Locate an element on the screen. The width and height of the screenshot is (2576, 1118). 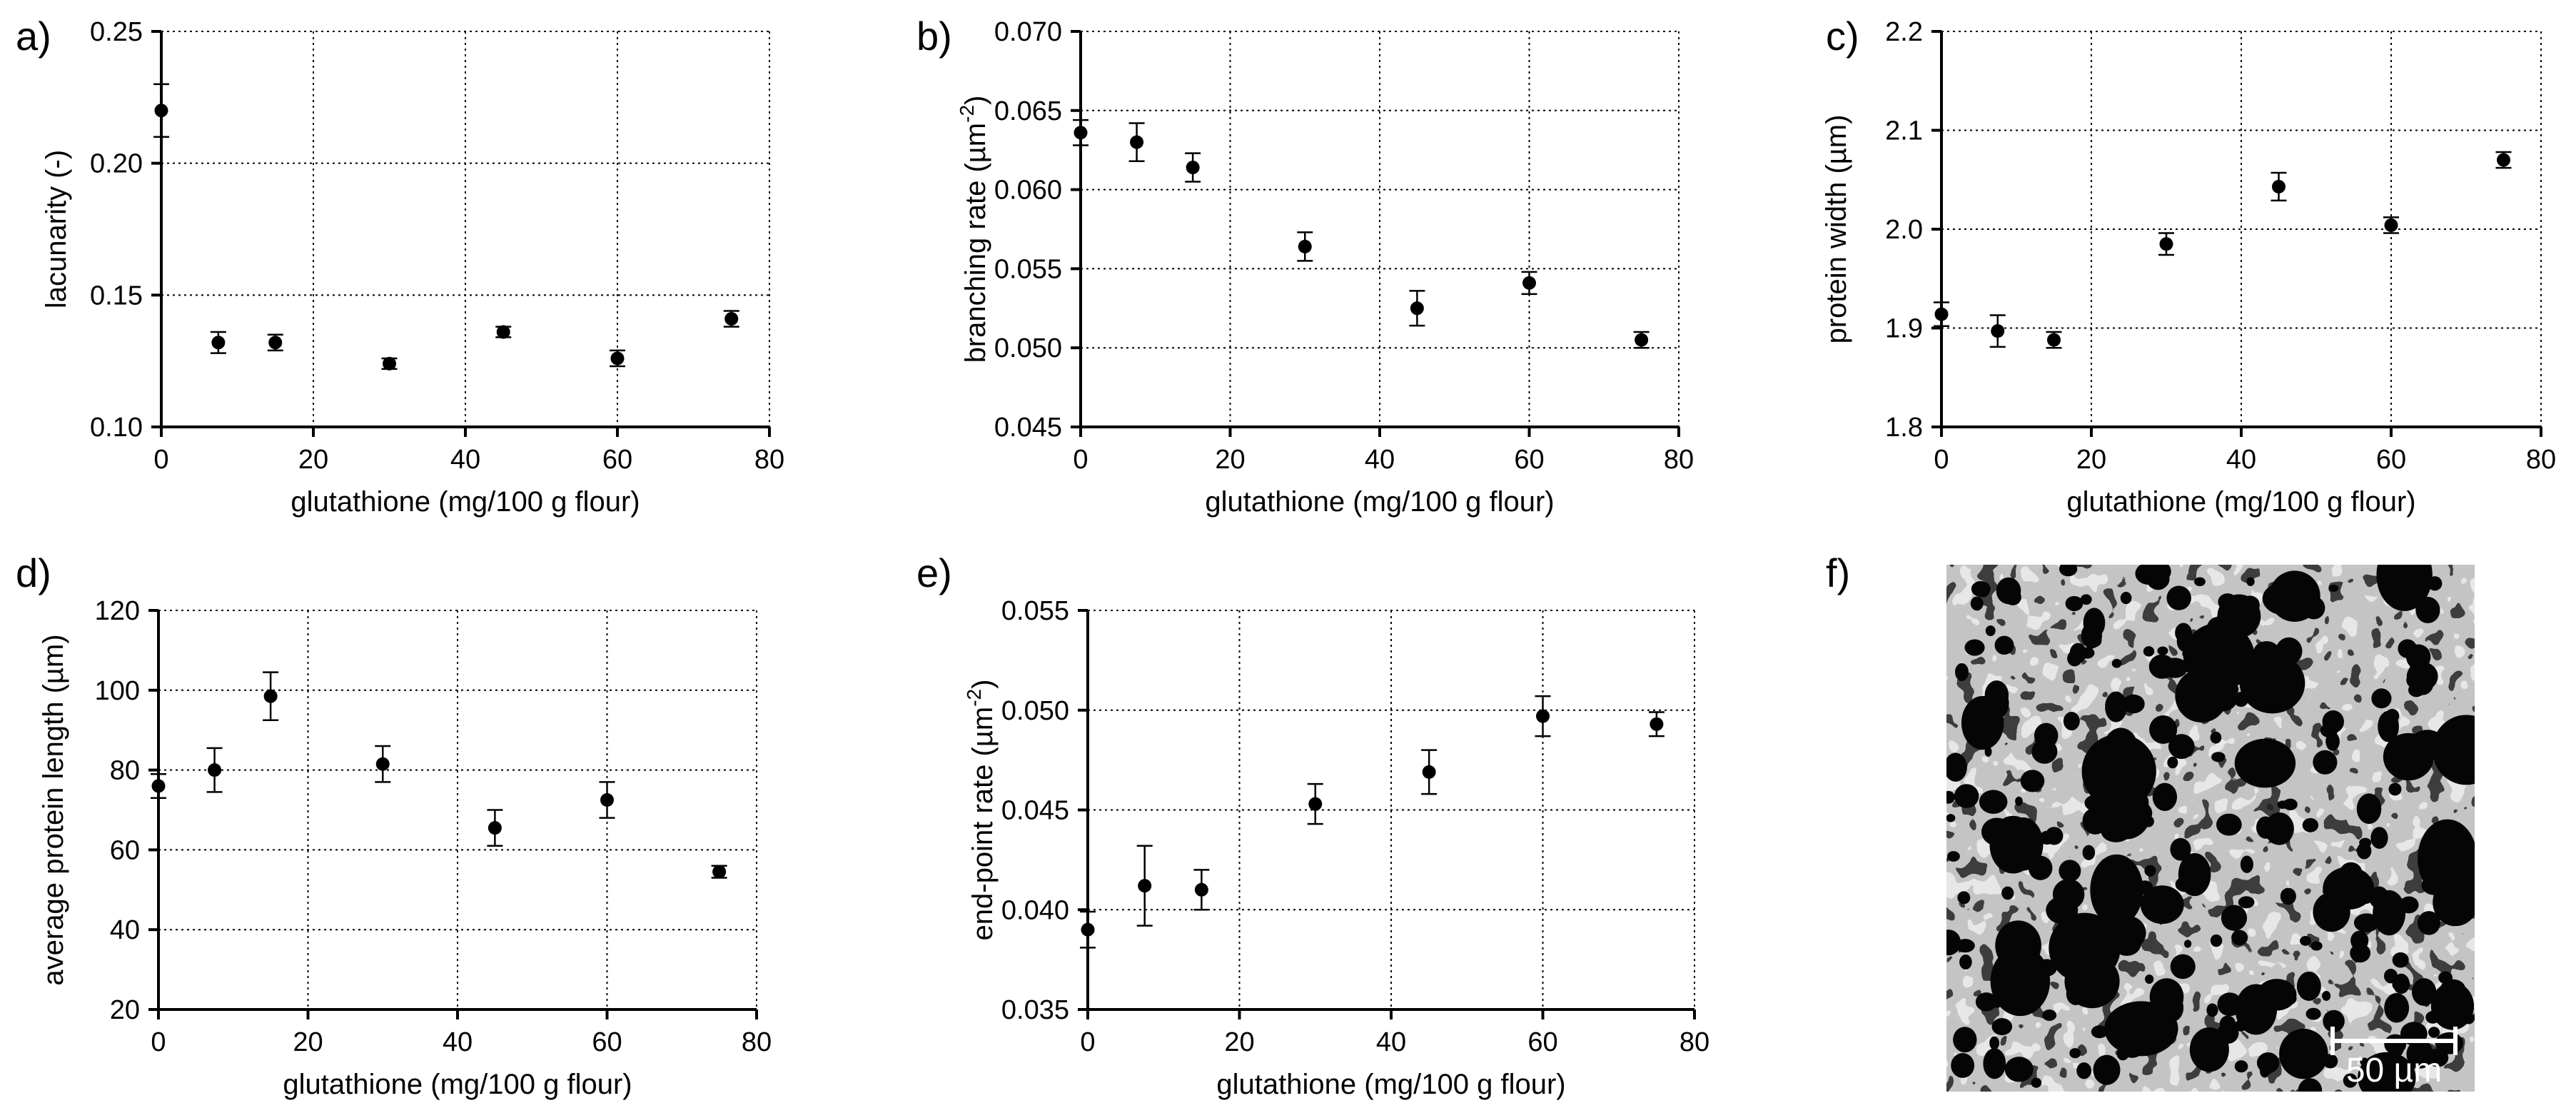
y-tick-label: 0.050 is located at coordinates (1035, 711).